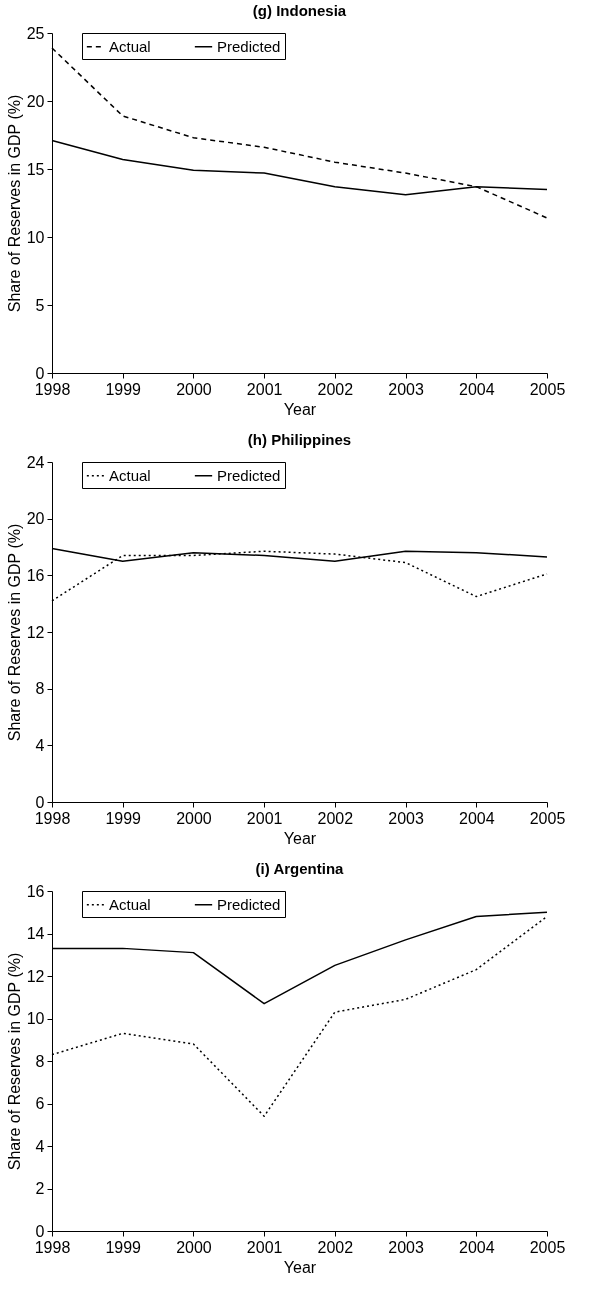  What do you see at coordinates (35, 169) in the screenshot?
I see `y-tick-label: 15` at bounding box center [35, 169].